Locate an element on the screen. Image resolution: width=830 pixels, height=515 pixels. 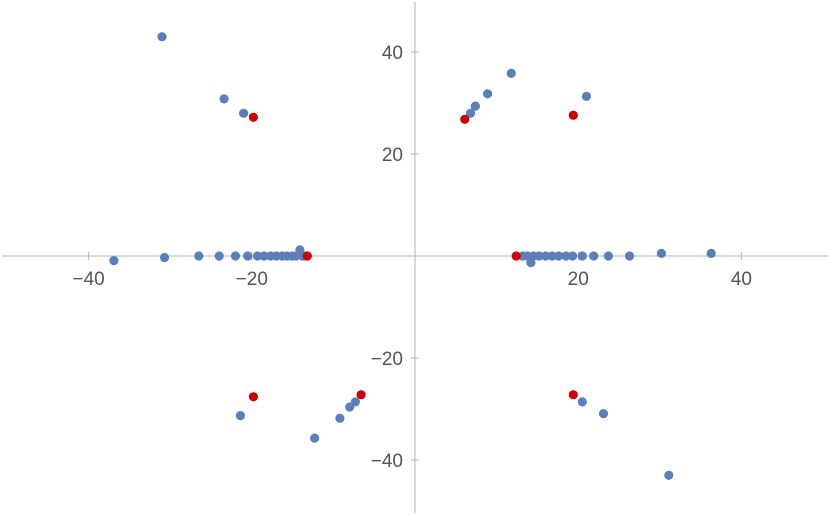
y-tick-label: 20 is located at coordinates (392, 155).